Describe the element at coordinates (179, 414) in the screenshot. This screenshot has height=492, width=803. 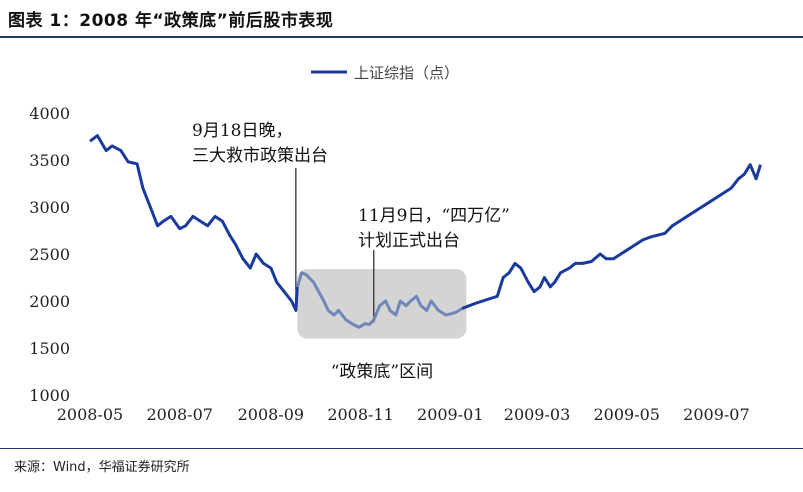
I see `x-tick-label: 2008-07` at that location.